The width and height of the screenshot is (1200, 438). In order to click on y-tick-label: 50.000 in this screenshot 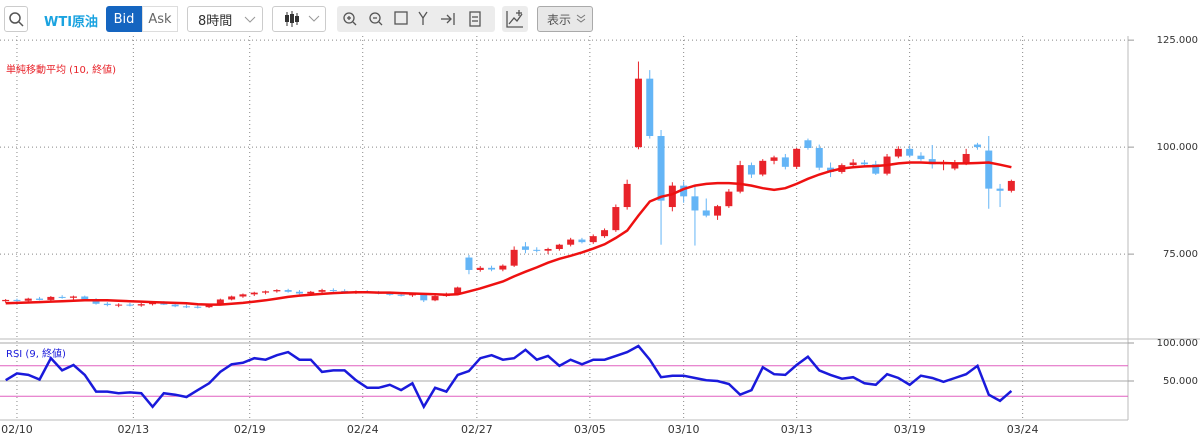, I will do `click(1180, 381)`.